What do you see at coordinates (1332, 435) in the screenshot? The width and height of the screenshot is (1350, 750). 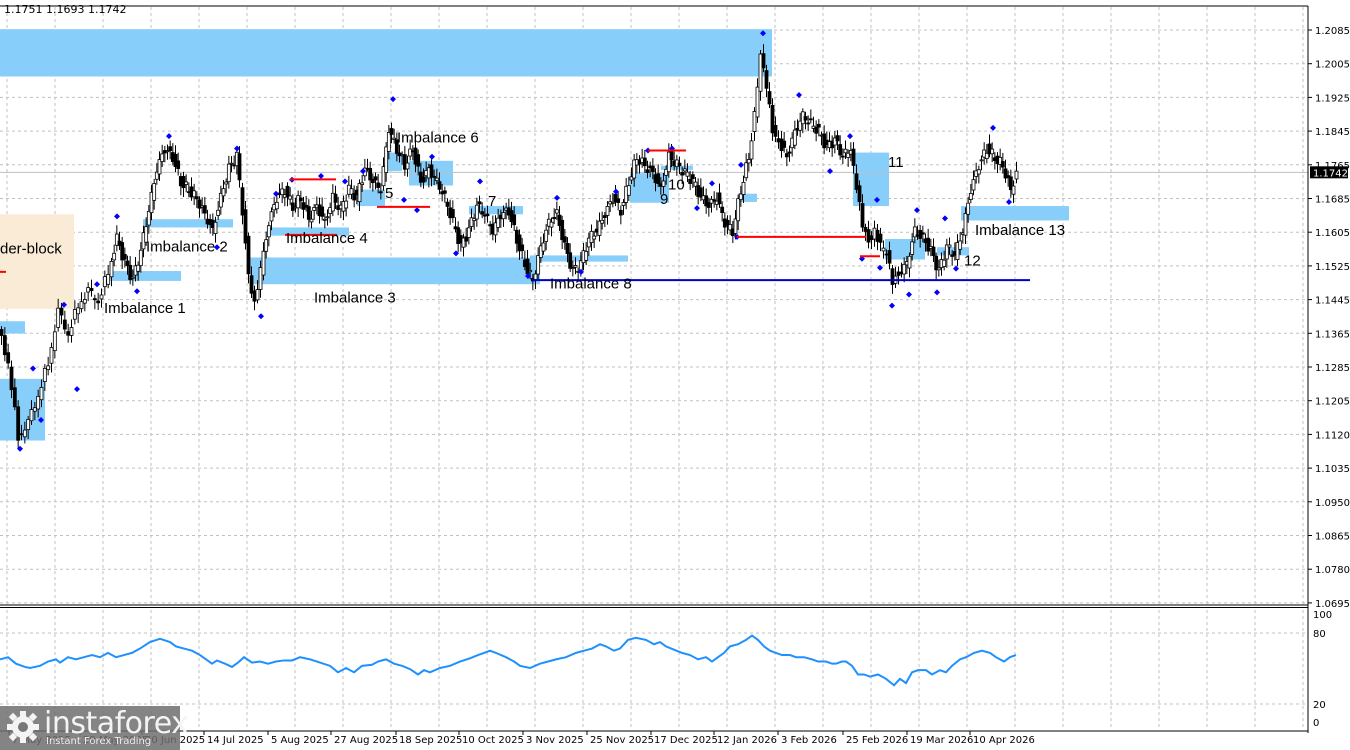 I see `price-axis-label: 1.1120` at bounding box center [1332, 435].